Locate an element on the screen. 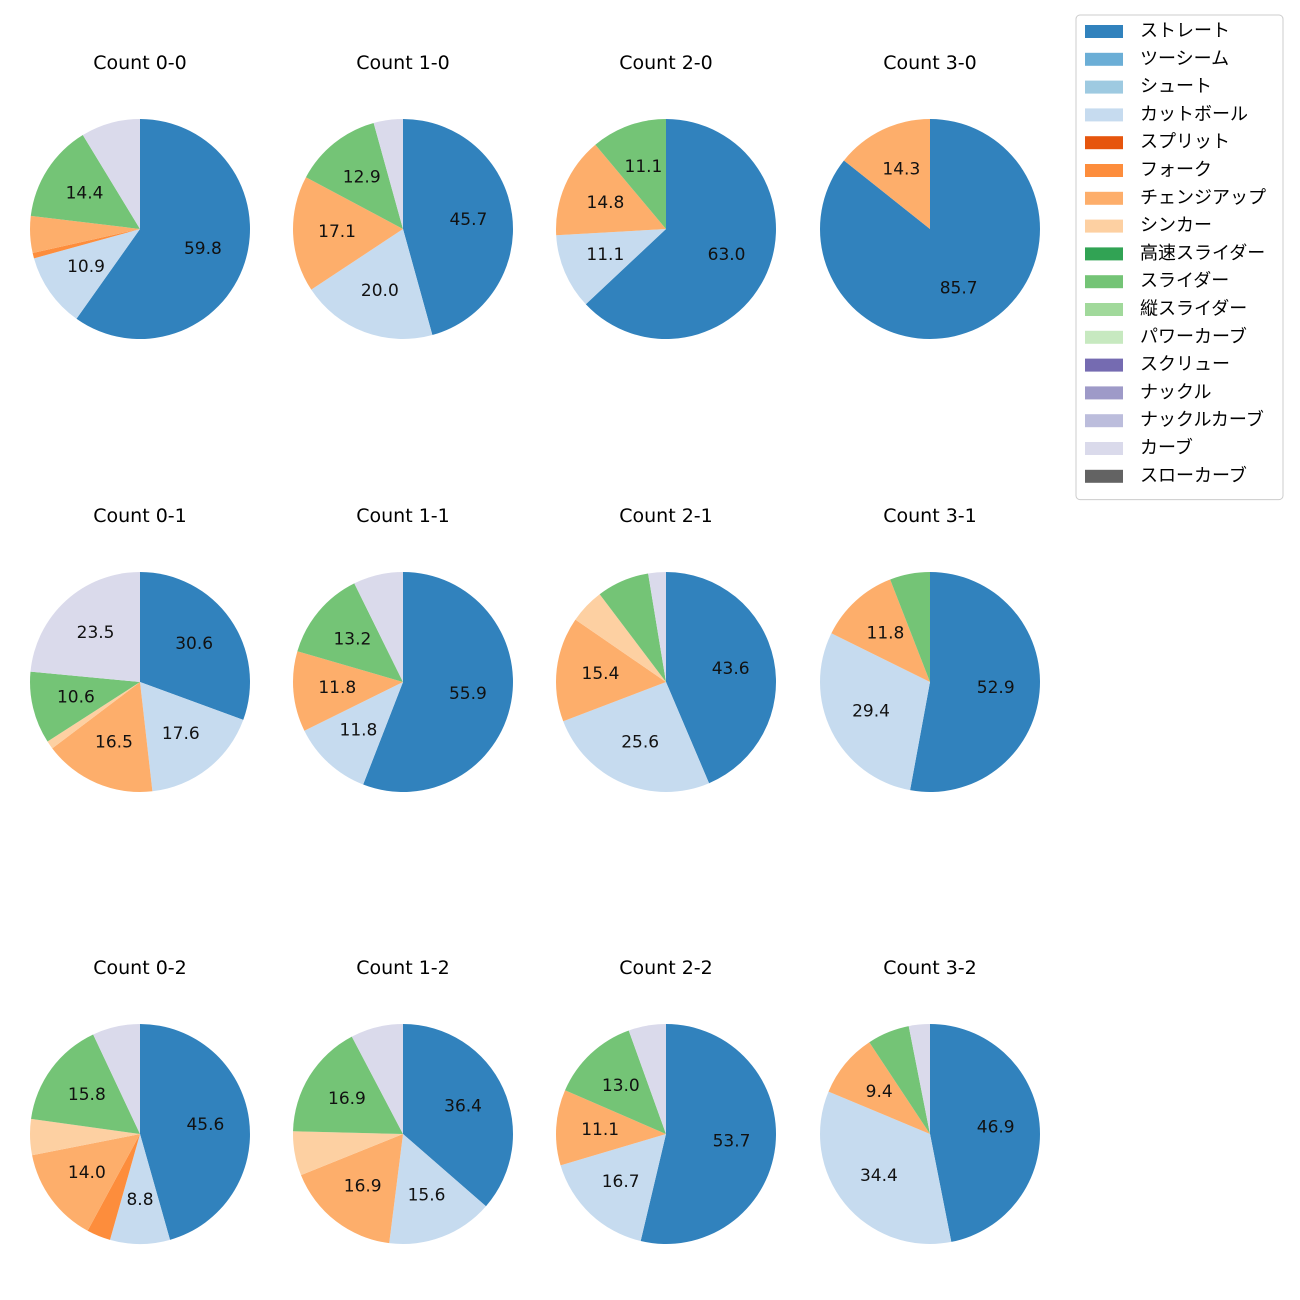 Image resolution: width=1300 pixels, height=1300 pixels. legend-label: 高速スライダー is located at coordinates (1202, 253).